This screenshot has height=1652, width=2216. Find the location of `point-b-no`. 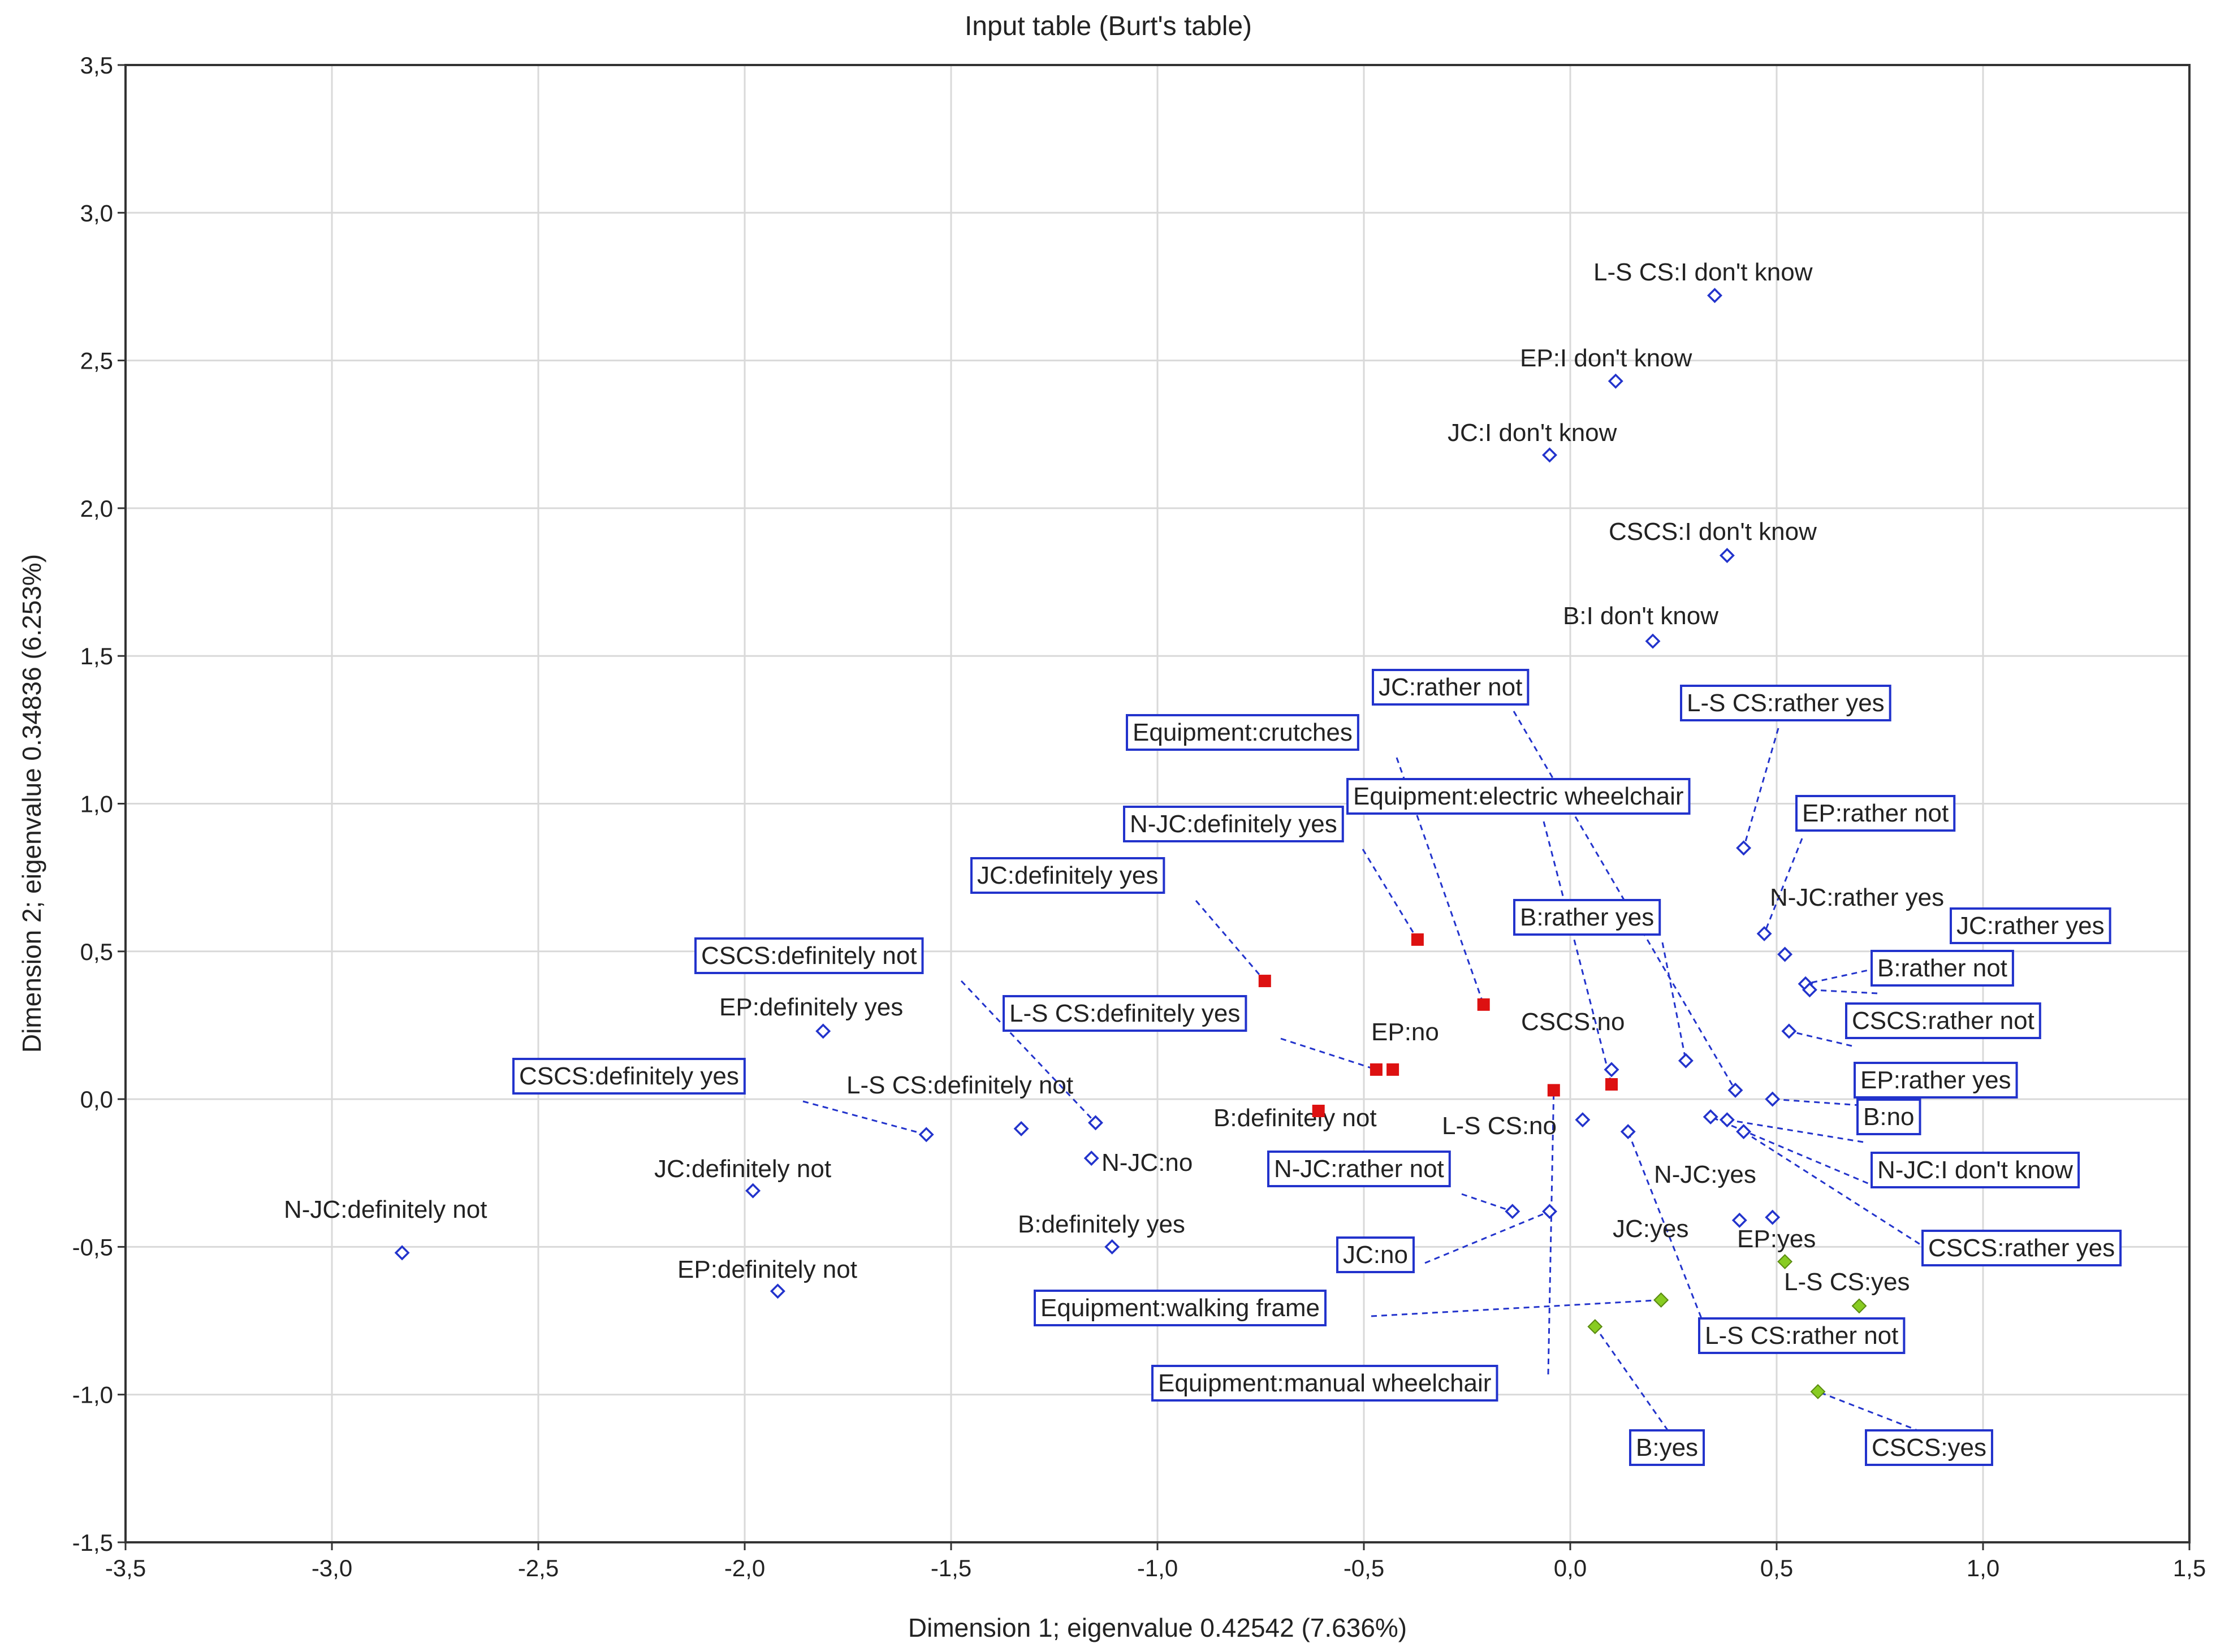

point-b-no is located at coordinates (1727, 1120).